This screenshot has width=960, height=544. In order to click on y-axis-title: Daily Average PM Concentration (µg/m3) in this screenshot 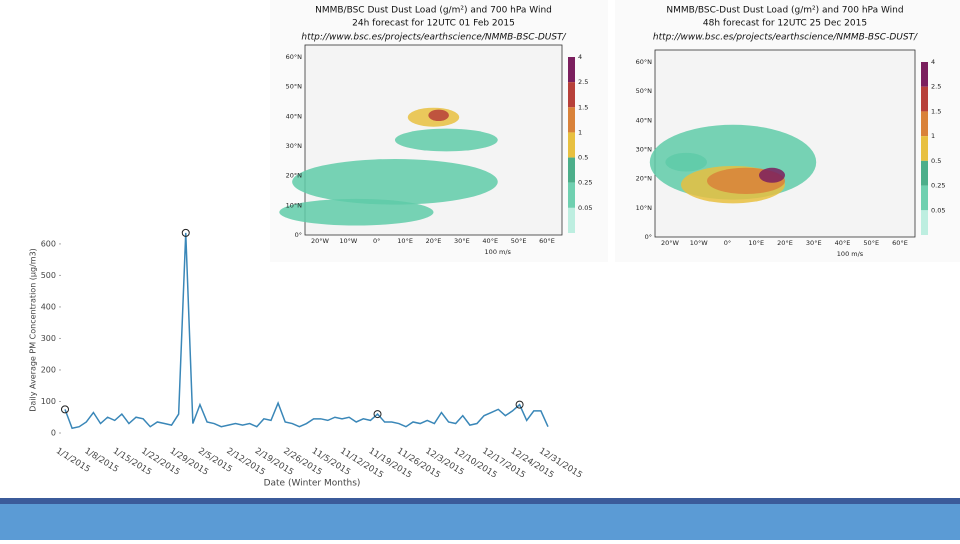, I will do `click(33, 330)`.